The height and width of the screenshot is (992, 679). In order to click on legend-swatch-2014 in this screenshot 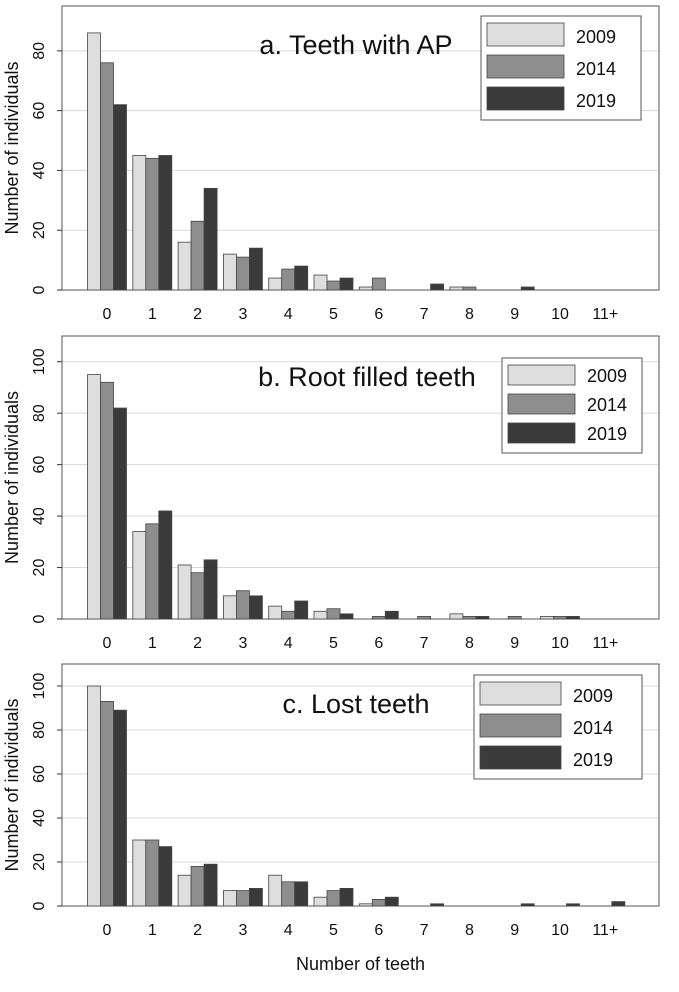, I will do `click(541, 404)`.